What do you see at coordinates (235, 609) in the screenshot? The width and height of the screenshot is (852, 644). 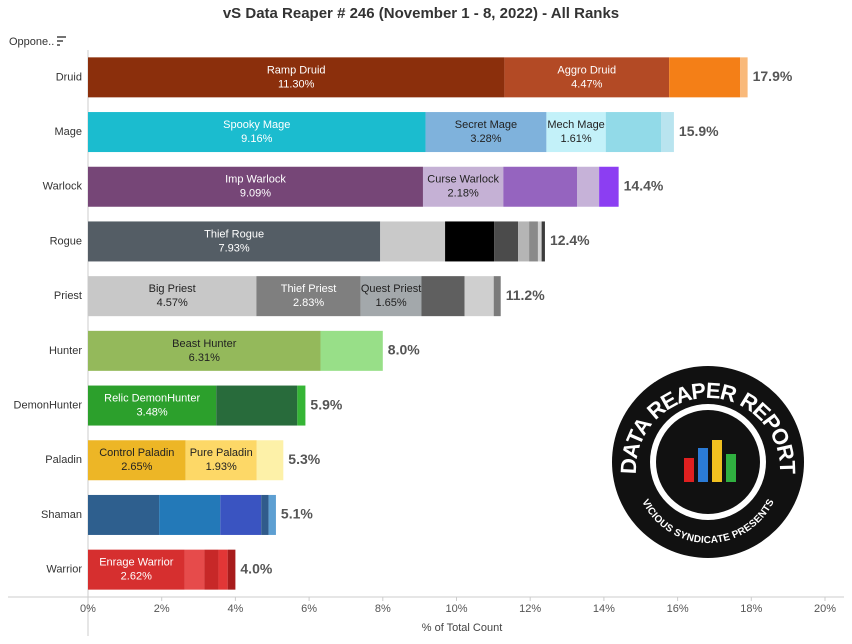 I see `x-tick-label: 4%` at bounding box center [235, 609].